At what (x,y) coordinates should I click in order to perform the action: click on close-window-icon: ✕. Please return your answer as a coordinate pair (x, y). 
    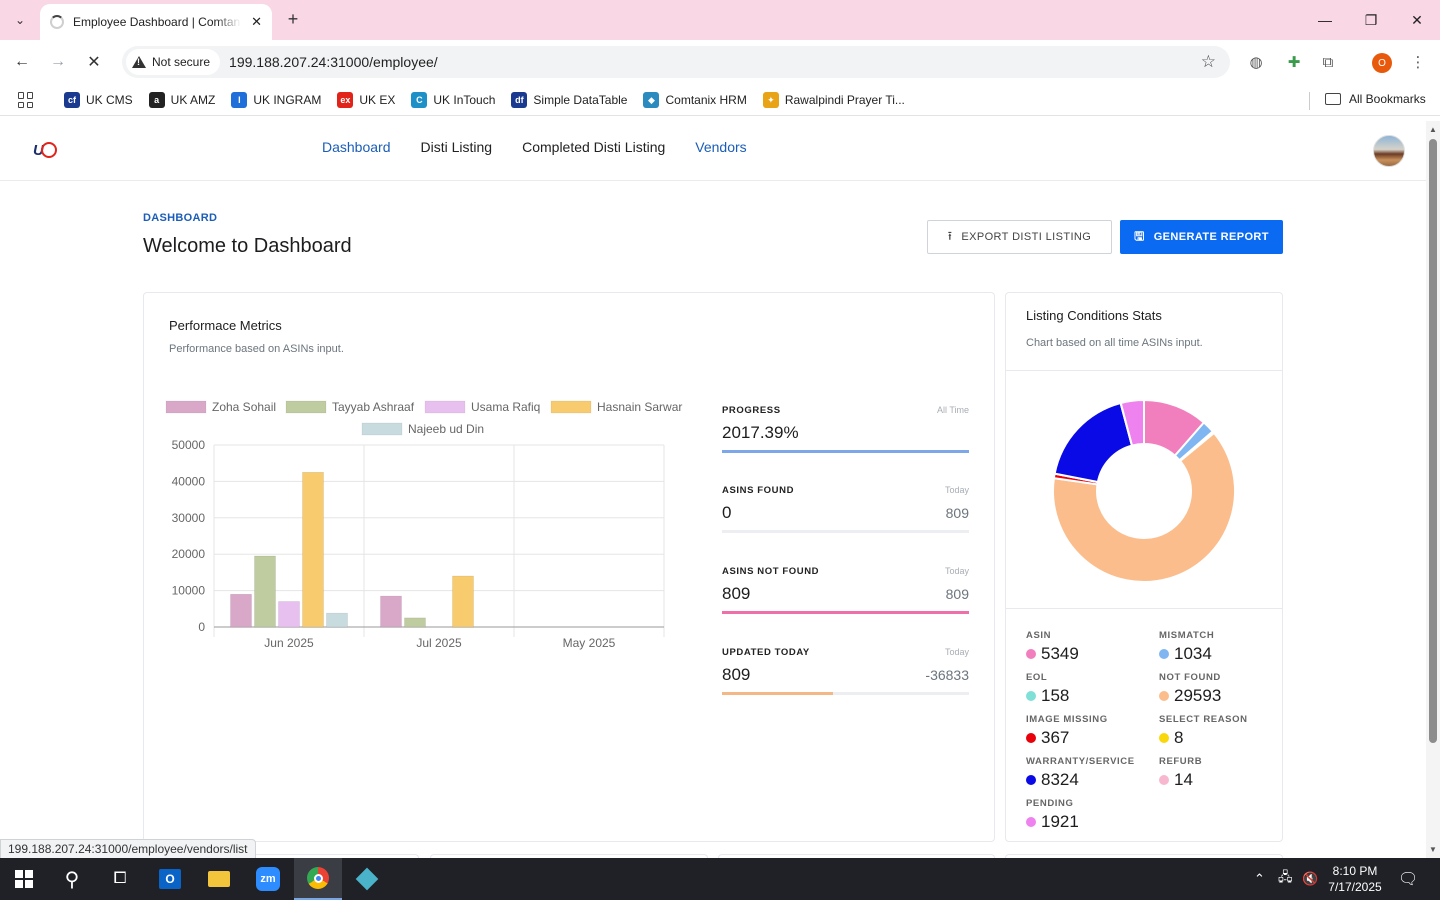
    Looking at the image, I should click on (1417, 19).